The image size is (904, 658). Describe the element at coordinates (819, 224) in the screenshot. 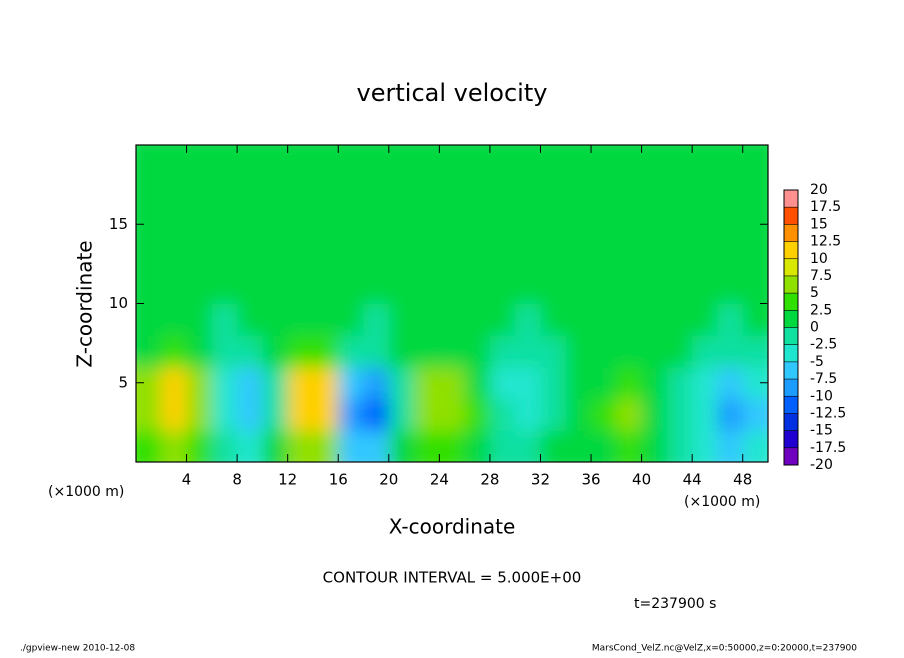

I see `colorbar-label: 15` at that location.